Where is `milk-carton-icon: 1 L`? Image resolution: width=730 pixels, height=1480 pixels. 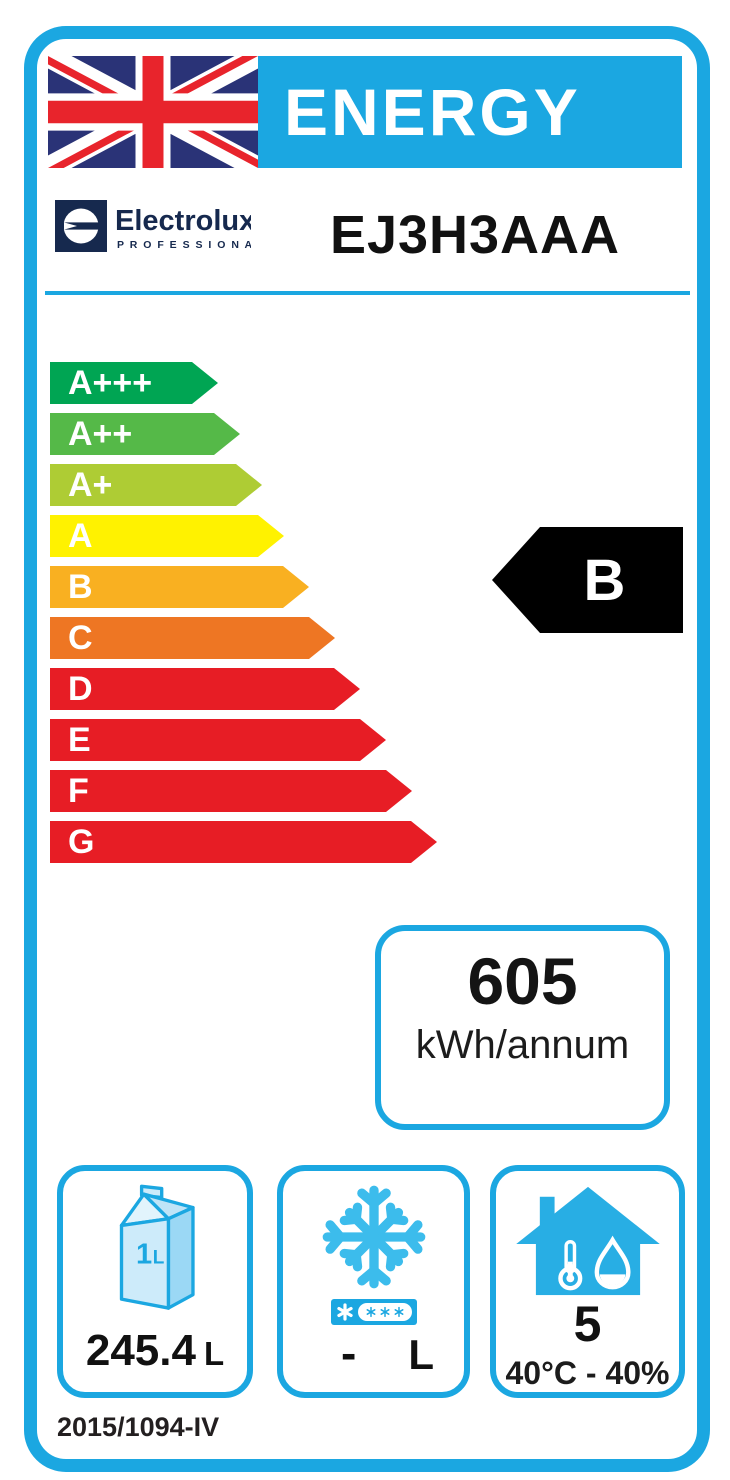
milk-carton-icon: 1 L is located at coordinates (157, 1247).